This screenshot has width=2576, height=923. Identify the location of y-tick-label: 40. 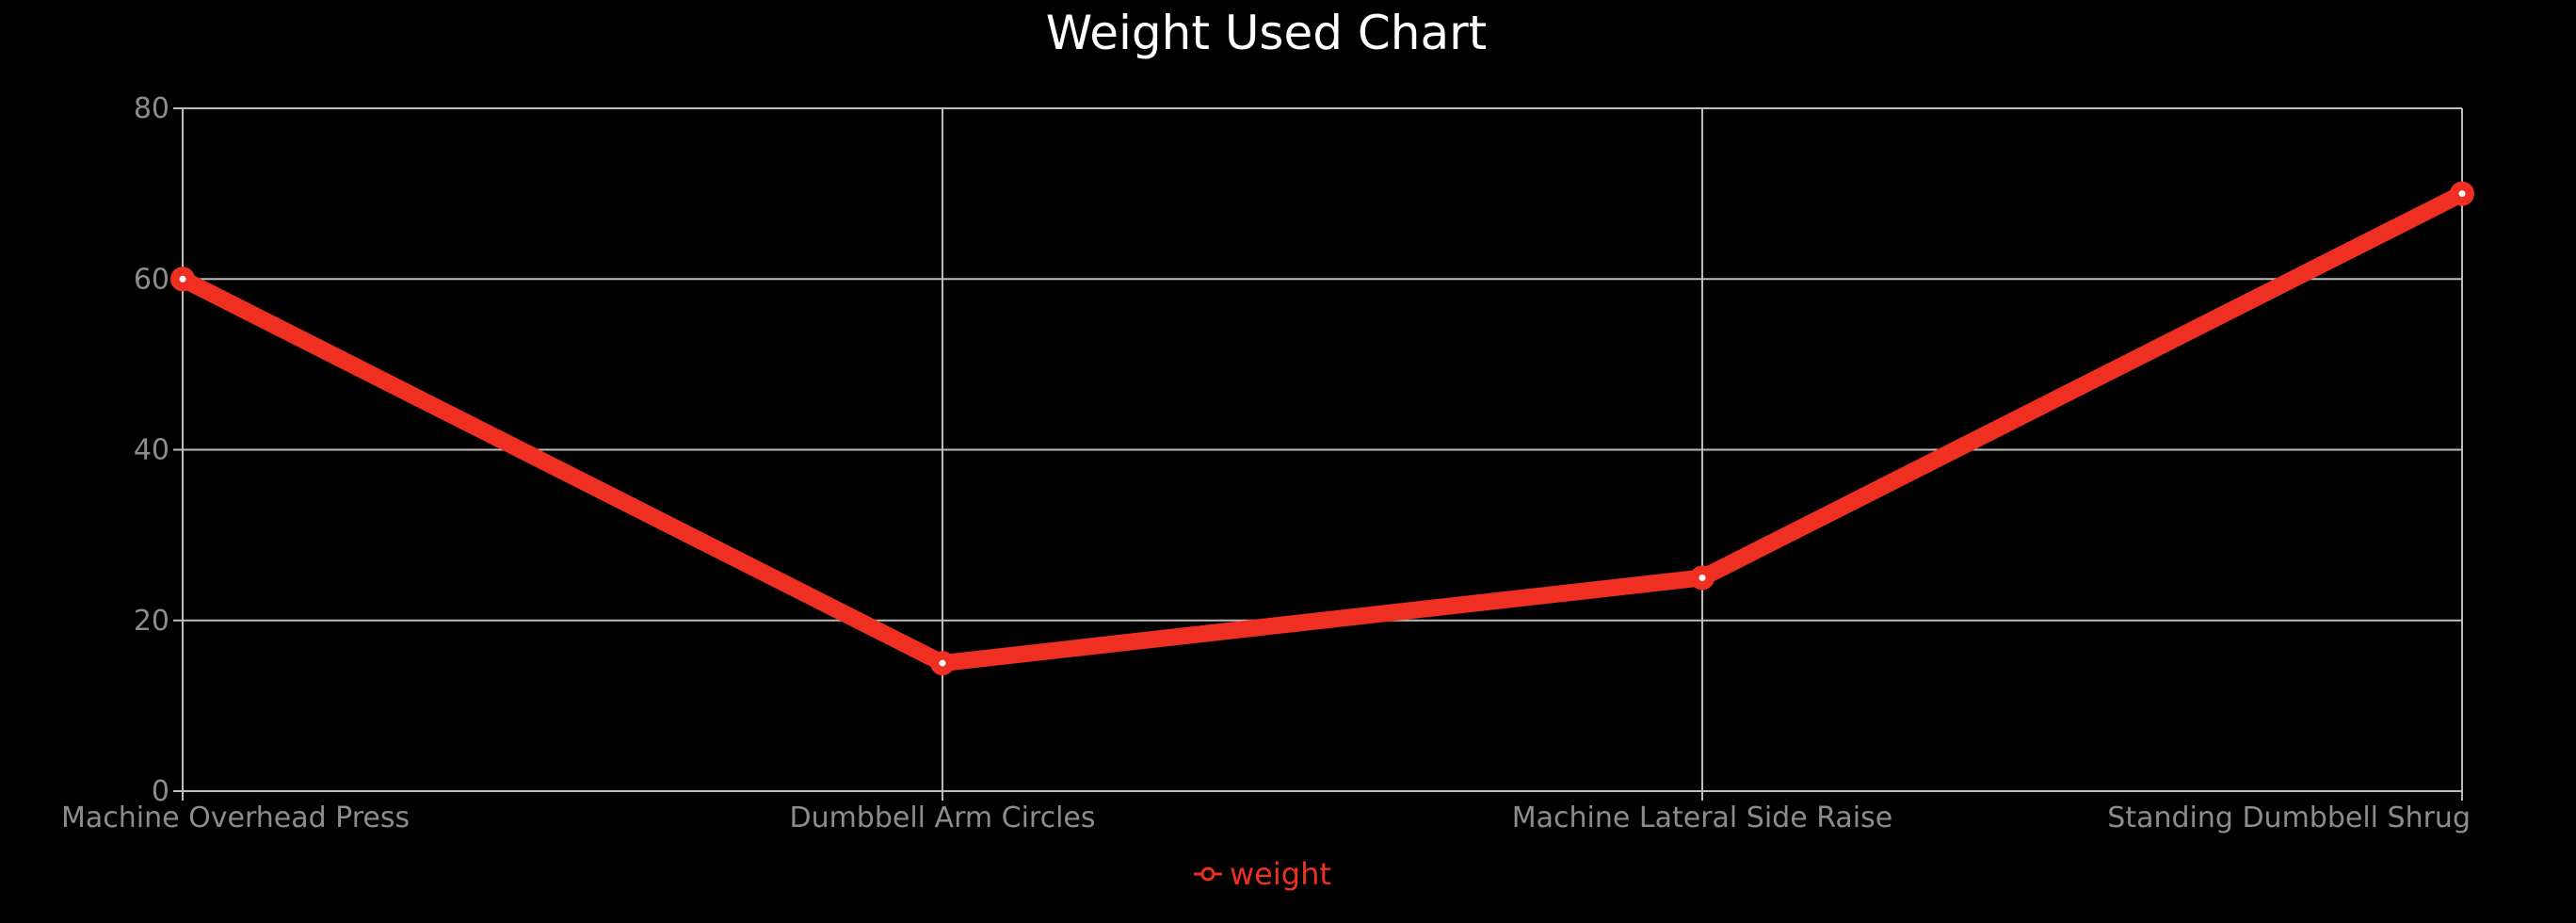
(151, 451).